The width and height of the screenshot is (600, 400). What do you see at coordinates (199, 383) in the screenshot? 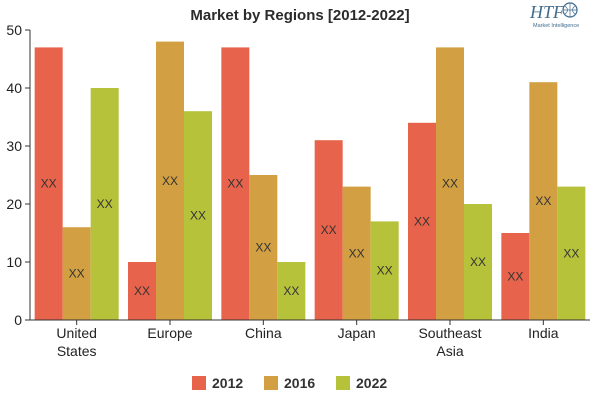
I see `legend-swatch-2012` at bounding box center [199, 383].